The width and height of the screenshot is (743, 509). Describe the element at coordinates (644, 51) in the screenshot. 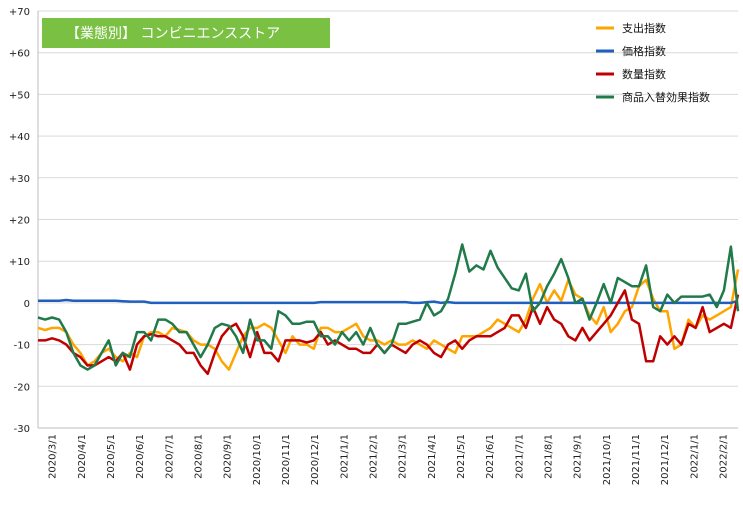

I see `legend-label: 価格指数` at that location.